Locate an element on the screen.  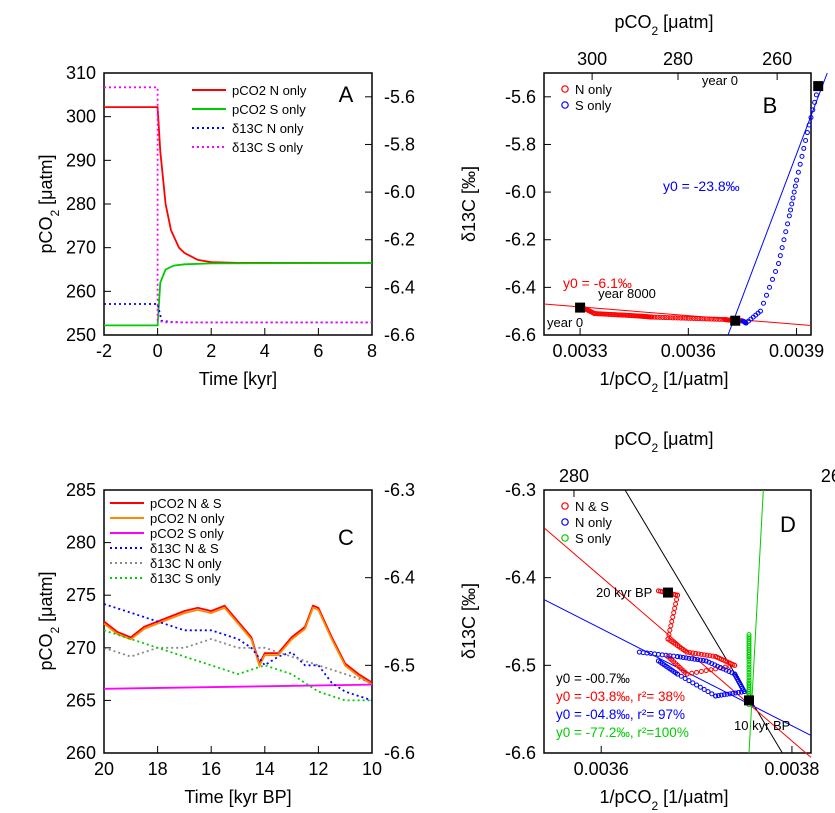
y-tick-label: -6.3 is located at coordinates (399, 490).